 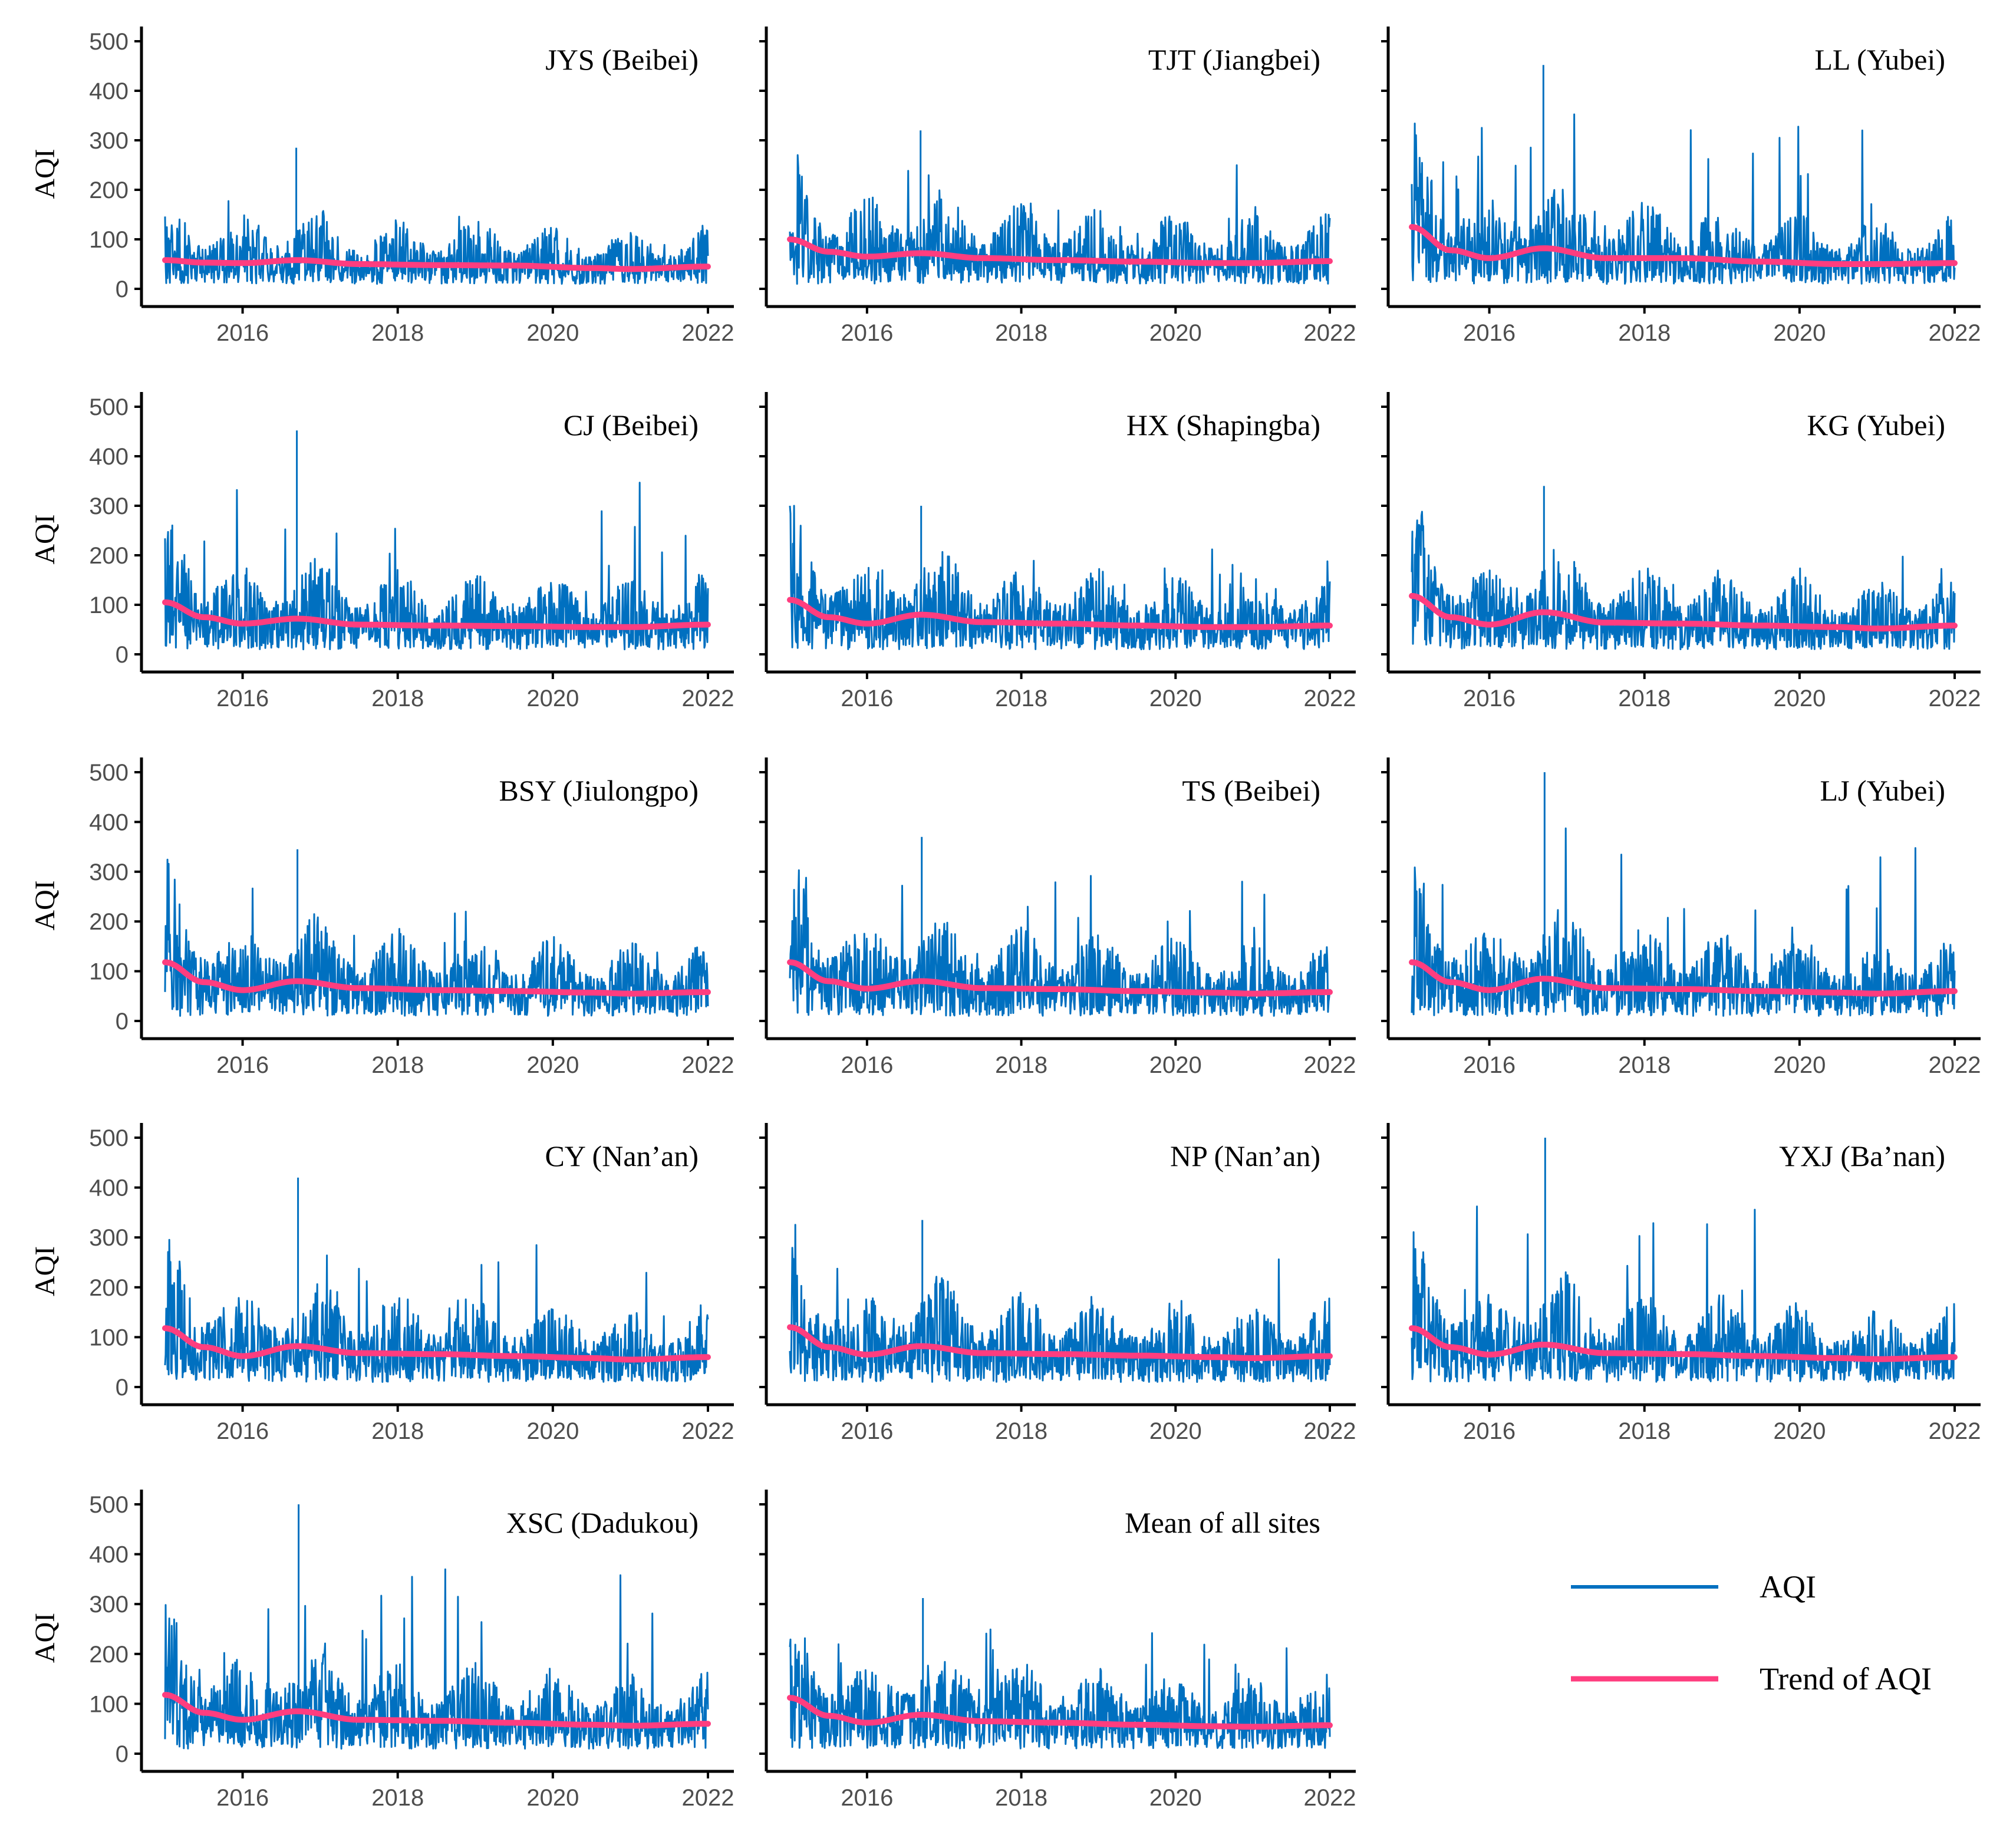 What do you see at coordinates (1882, 790) in the screenshot?
I see `panel-title: LJ (Yubei)` at bounding box center [1882, 790].